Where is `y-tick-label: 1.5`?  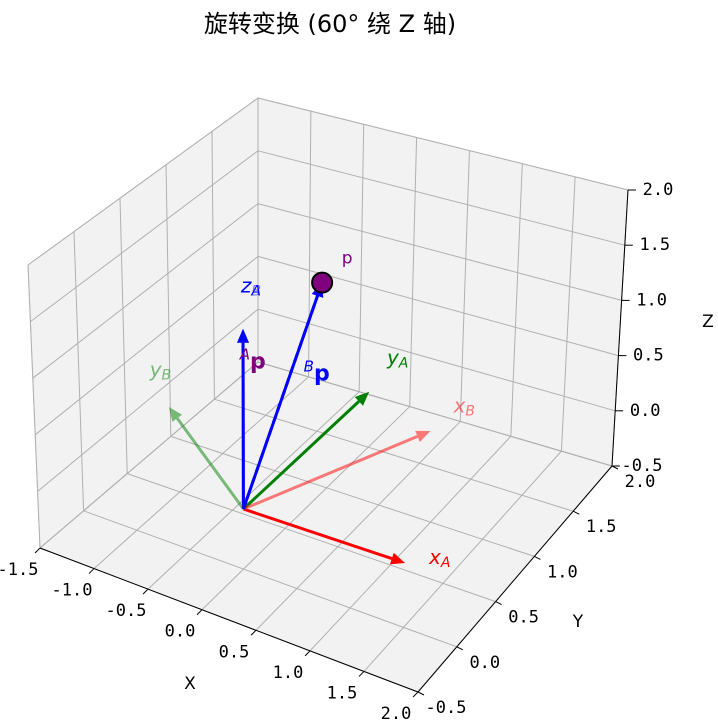
y-tick-label: 1.5 is located at coordinates (601, 527).